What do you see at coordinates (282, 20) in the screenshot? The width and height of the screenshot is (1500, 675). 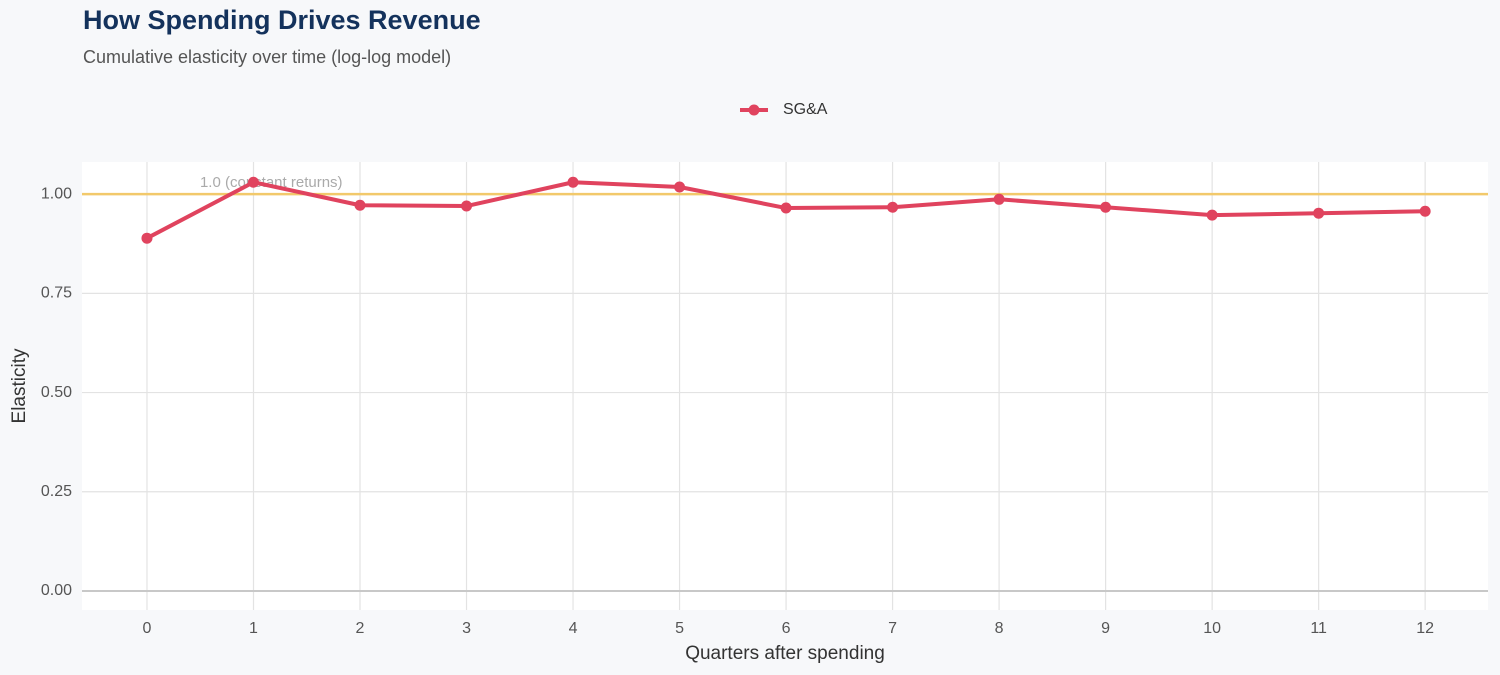 I see `chart-title: How Spending Drives Revenue` at bounding box center [282, 20].